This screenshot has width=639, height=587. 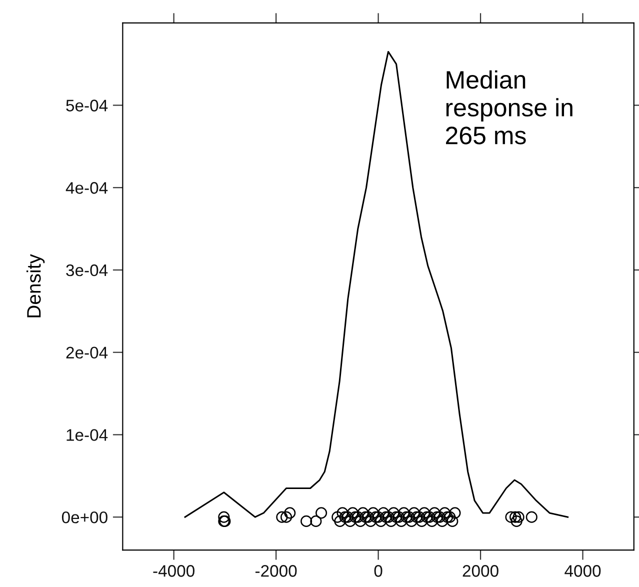 I want to click on x-tick-label: -4000, so click(x=173, y=571).